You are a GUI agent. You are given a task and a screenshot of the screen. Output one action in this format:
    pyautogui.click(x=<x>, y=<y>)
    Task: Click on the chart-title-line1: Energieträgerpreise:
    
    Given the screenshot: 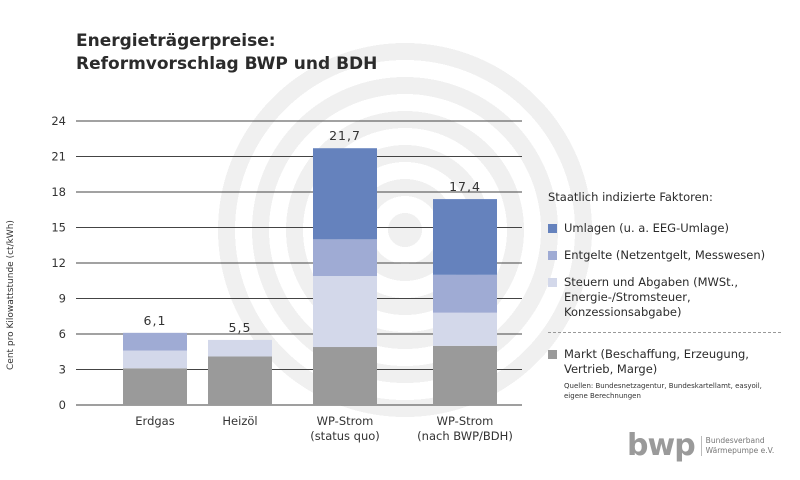 What is the action you would take?
    pyautogui.click(x=176, y=41)
    